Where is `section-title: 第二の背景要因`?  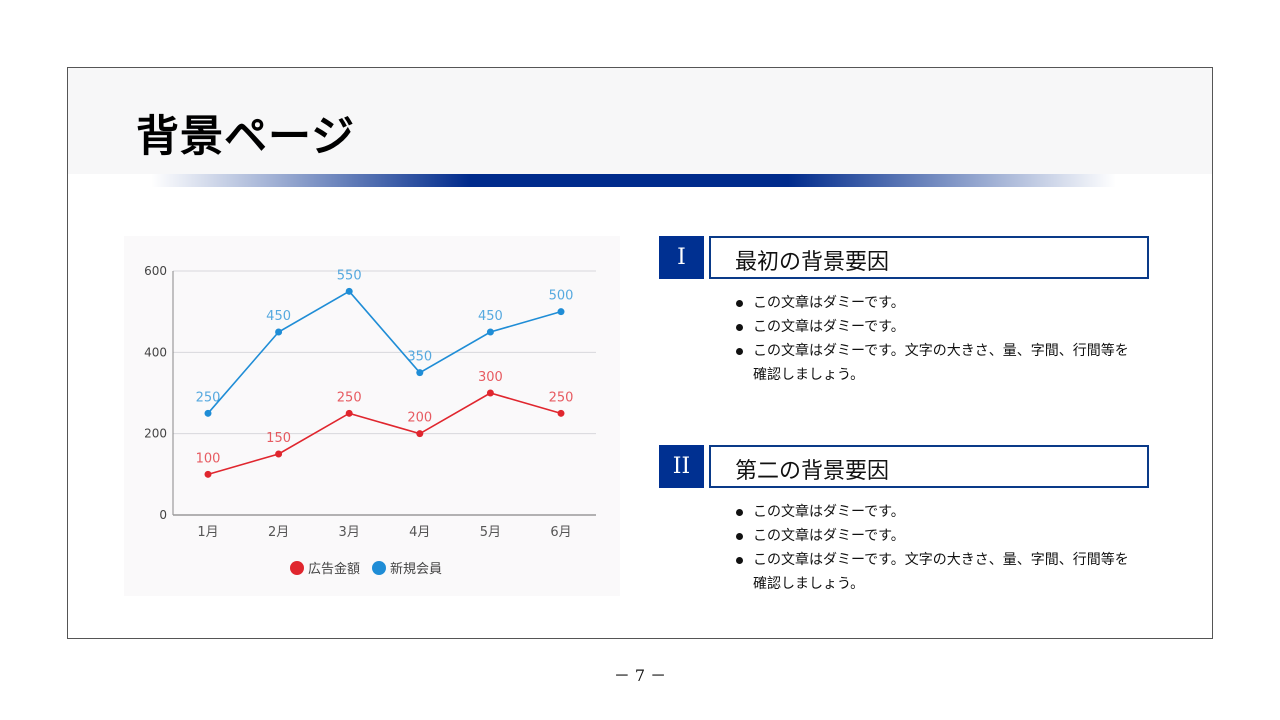 section-title: 第二の背景要因 is located at coordinates (812, 471).